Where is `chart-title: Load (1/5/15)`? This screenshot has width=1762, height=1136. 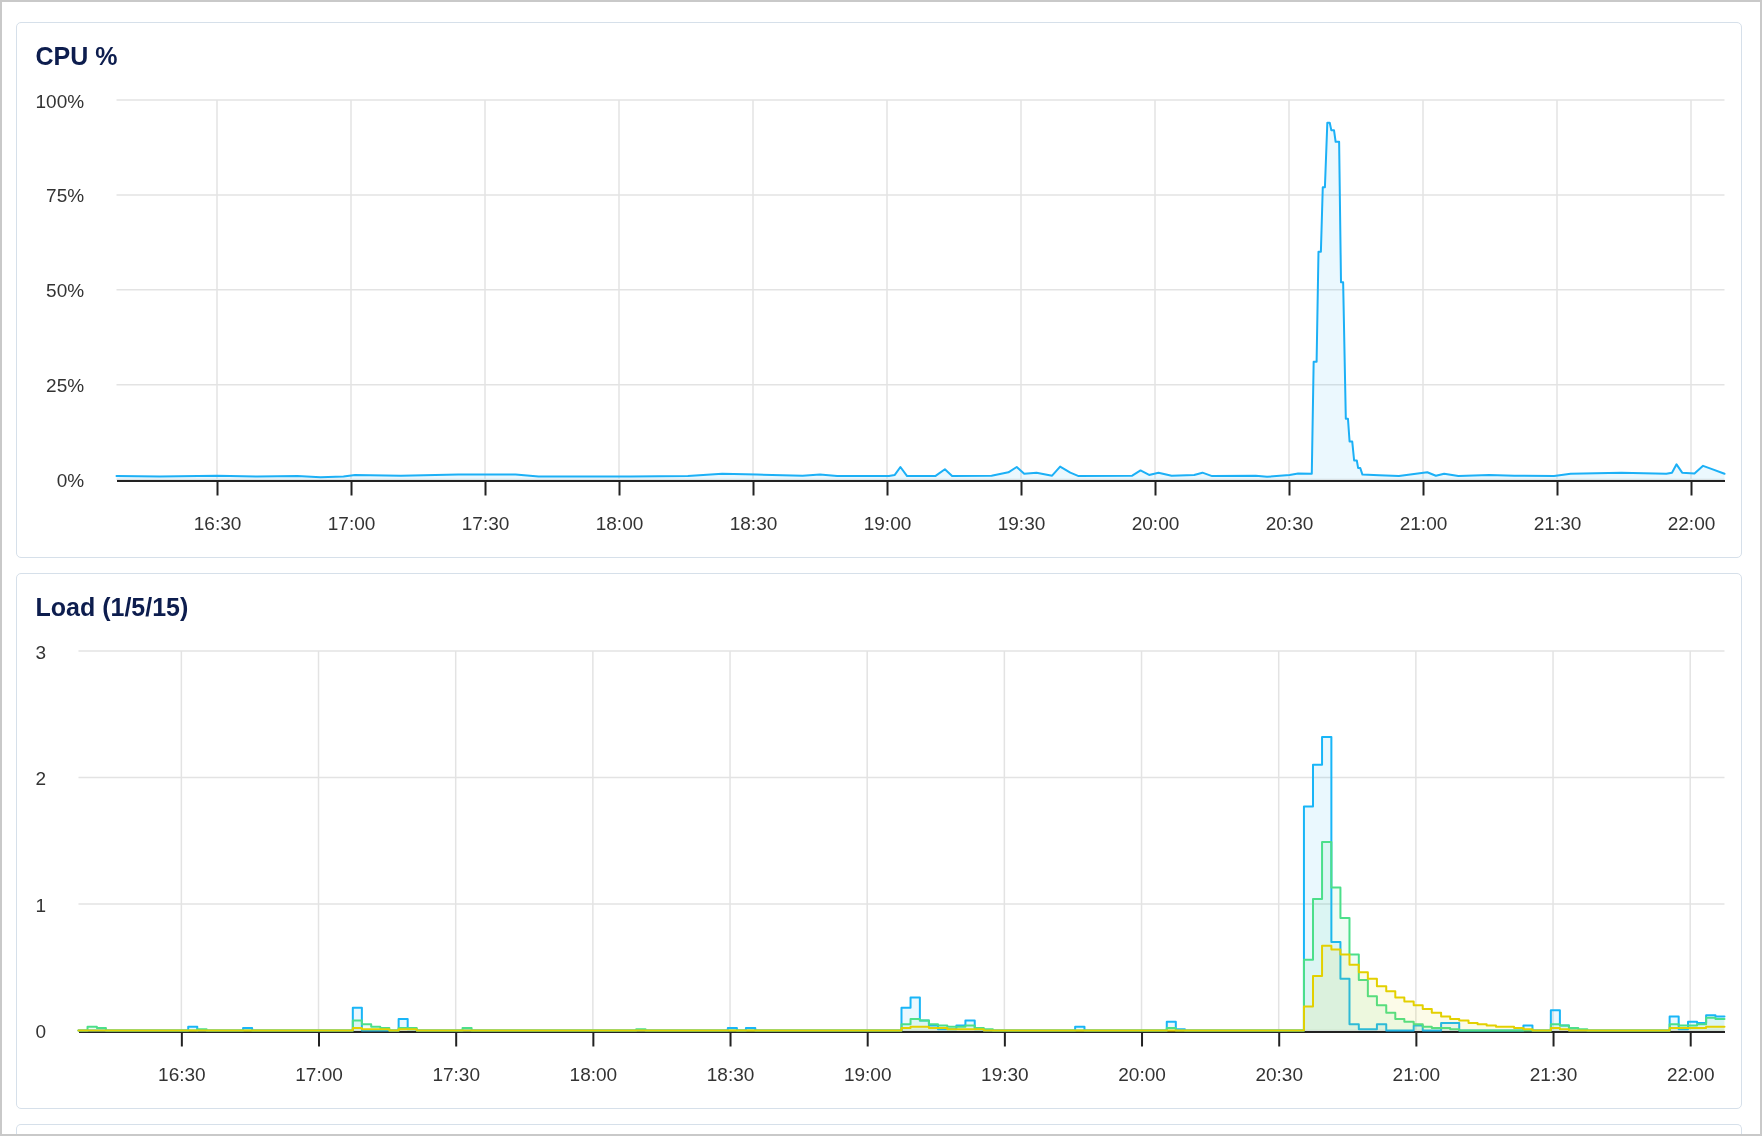 chart-title: Load (1/5/15) is located at coordinates (112, 606).